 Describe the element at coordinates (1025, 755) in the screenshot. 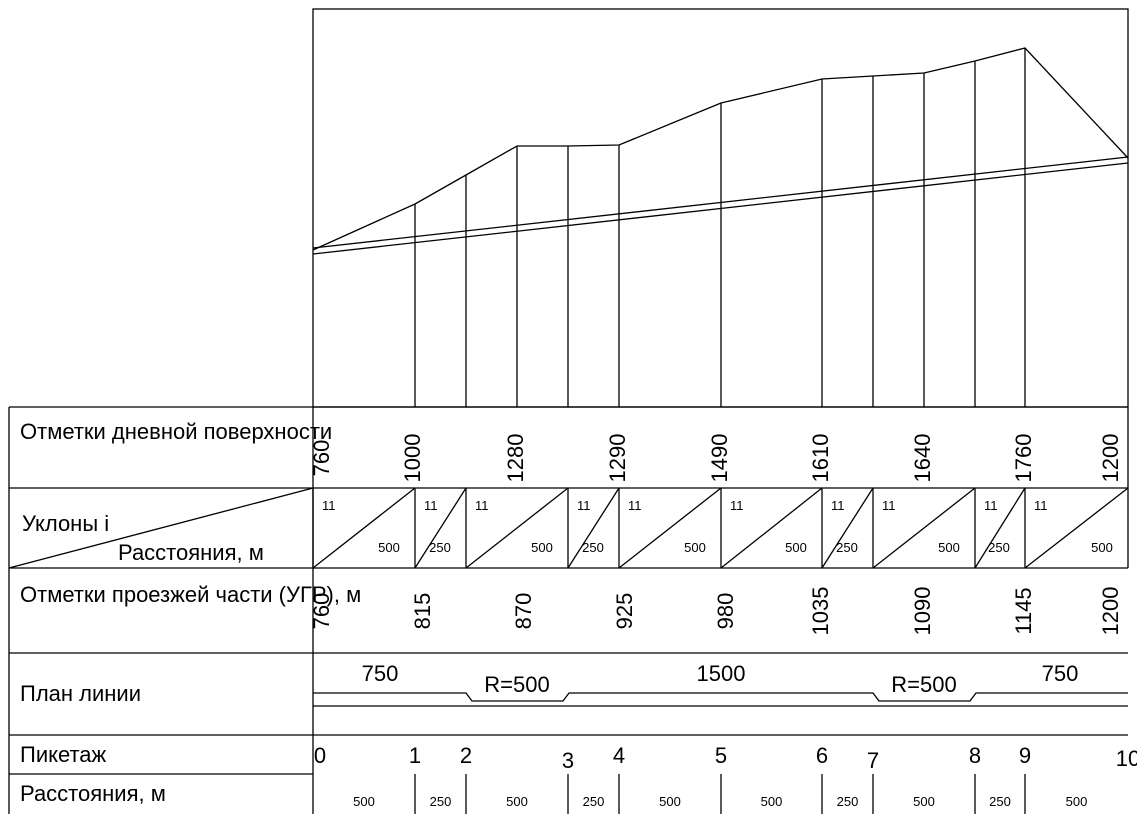

I see `picket-number: 9` at that location.